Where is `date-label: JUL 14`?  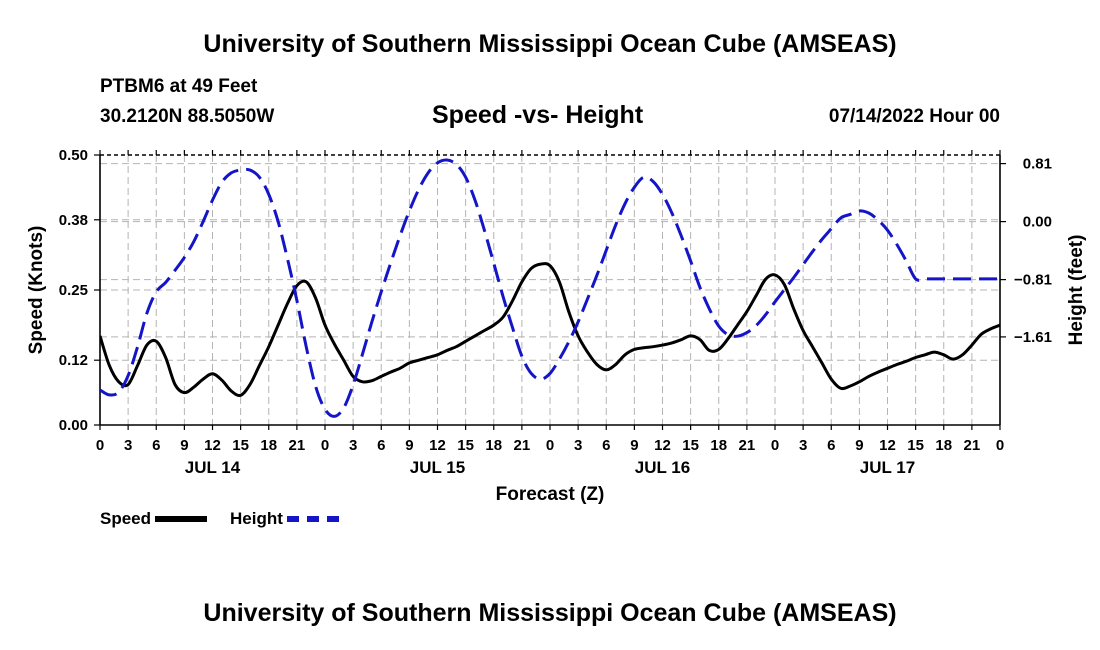 date-label: JUL 14 is located at coordinates (213, 467).